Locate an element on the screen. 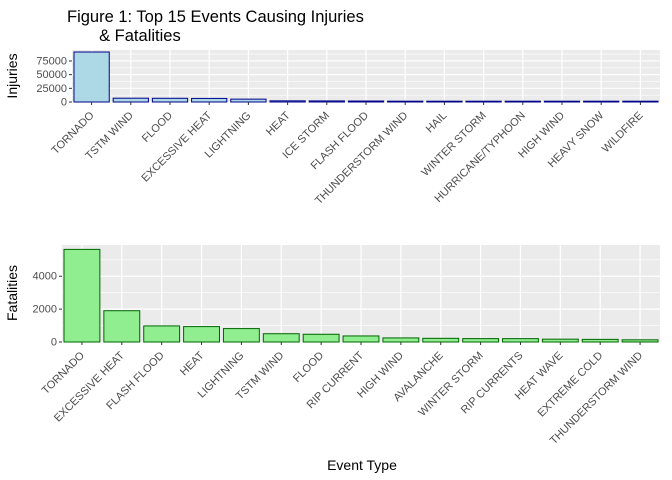  y-tick-label: 50000 is located at coordinates (51, 75).